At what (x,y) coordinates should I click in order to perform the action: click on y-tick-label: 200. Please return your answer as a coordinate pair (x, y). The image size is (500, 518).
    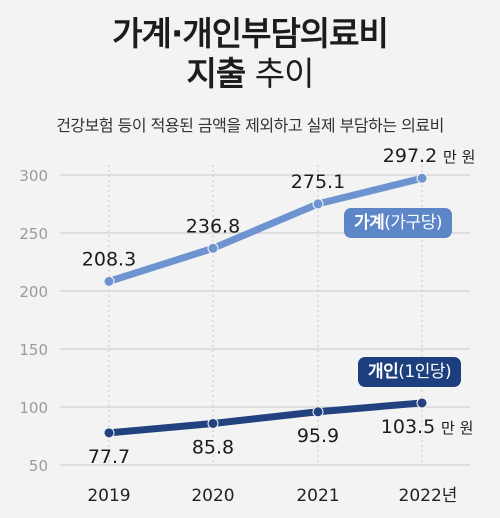
    Looking at the image, I should click on (33, 292).